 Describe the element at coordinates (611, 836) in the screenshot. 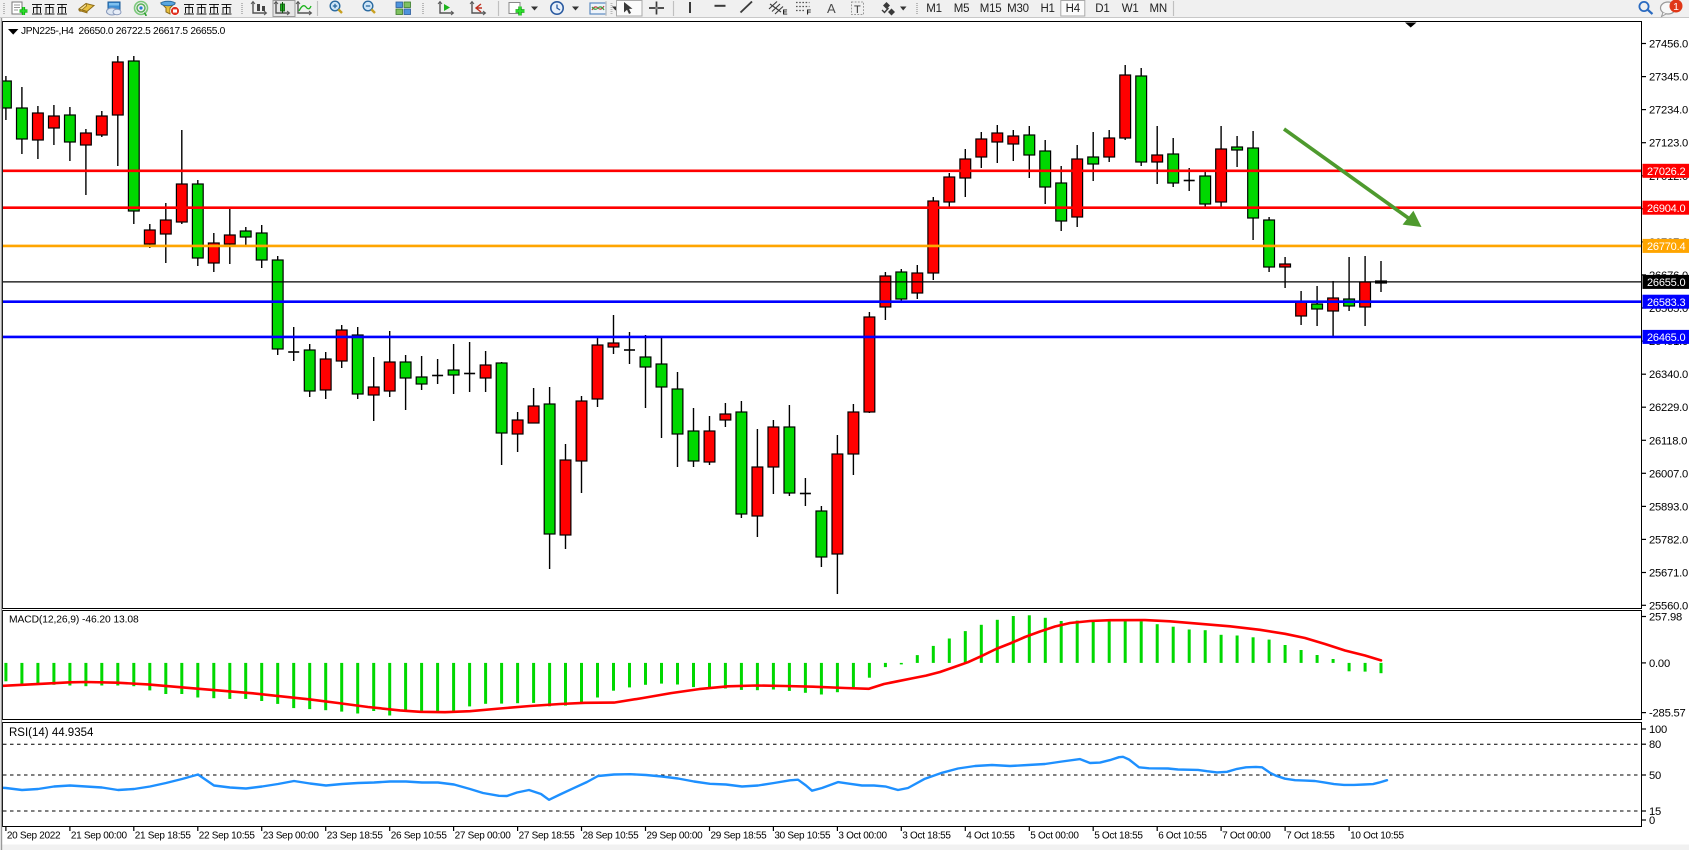

I see `svg-text: 28 Sep 10:55` at that location.